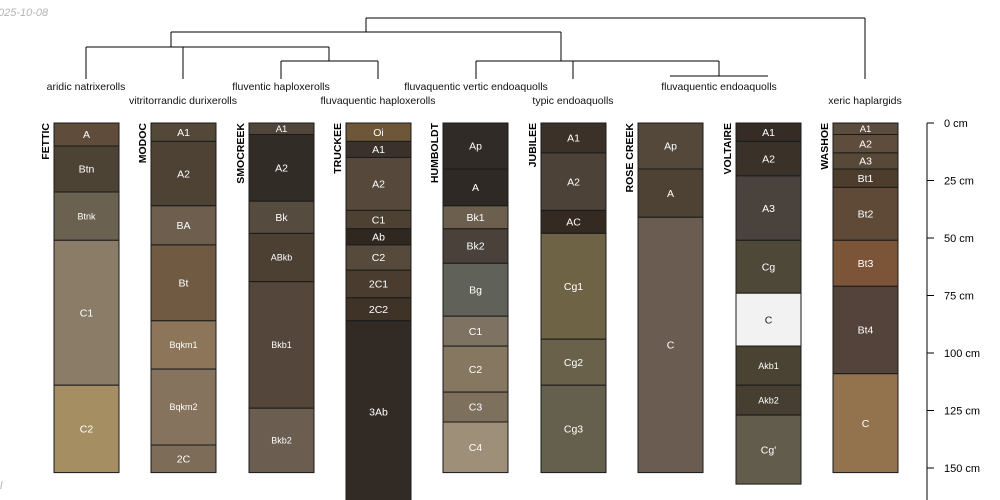 The width and height of the screenshot is (1000, 500). I want to click on horizon-label: Ab, so click(378, 238).